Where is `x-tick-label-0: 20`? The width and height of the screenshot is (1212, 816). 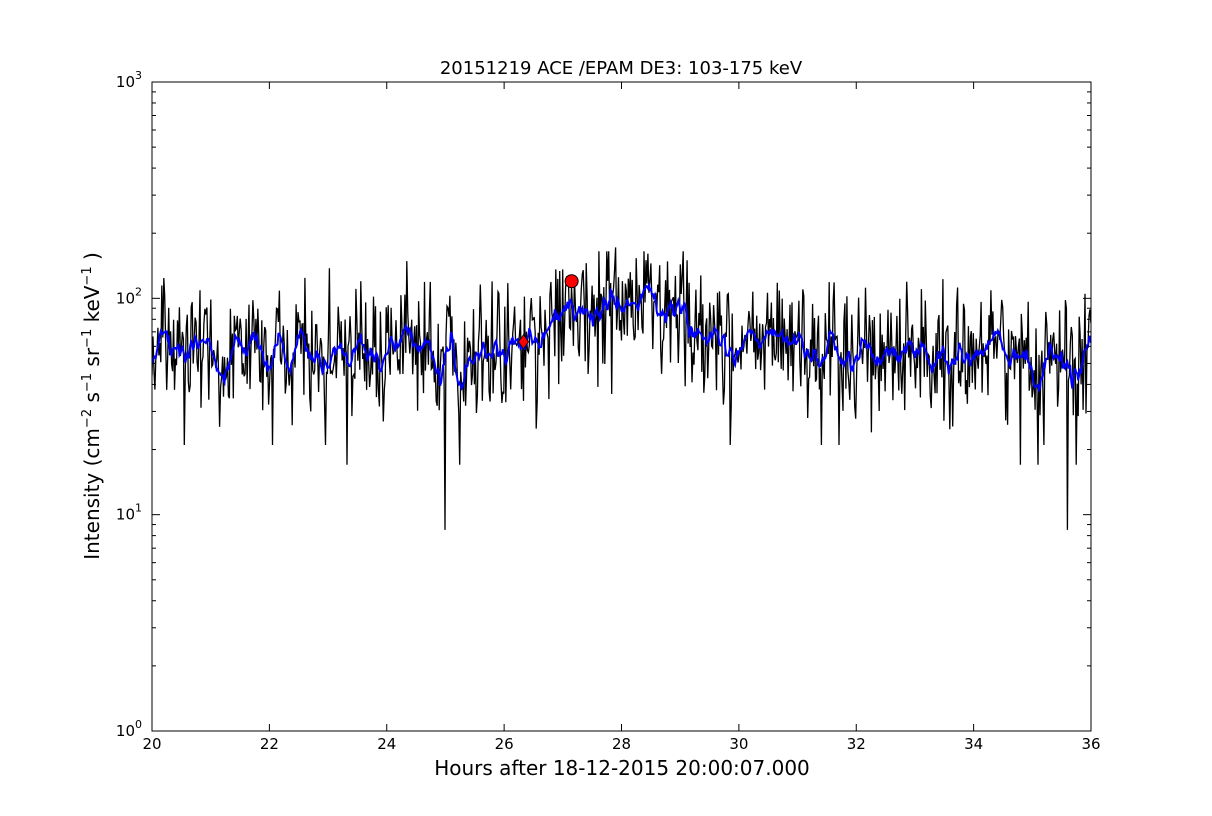 x-tick-label-0: 20 is located at coordinates (151, 744).